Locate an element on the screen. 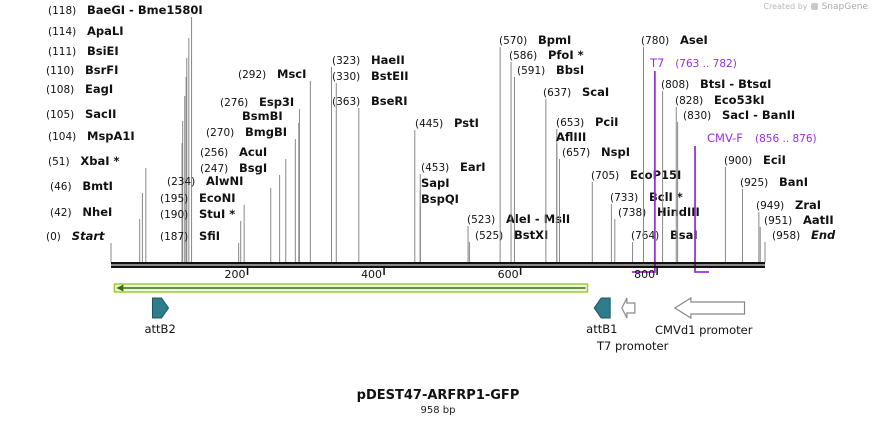 The image size is (876, 427). site-haeii: (323) HaeII is located at coordinates (368, 157).